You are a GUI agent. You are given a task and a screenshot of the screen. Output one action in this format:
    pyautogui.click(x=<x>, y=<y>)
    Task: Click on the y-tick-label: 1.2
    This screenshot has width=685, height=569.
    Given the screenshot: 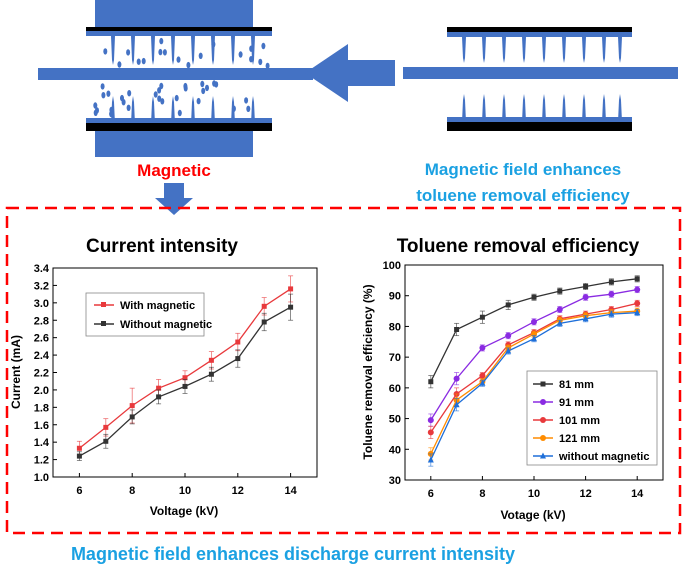 What is the action you would take?
    pyautogui.click(x=41, y=461)
    